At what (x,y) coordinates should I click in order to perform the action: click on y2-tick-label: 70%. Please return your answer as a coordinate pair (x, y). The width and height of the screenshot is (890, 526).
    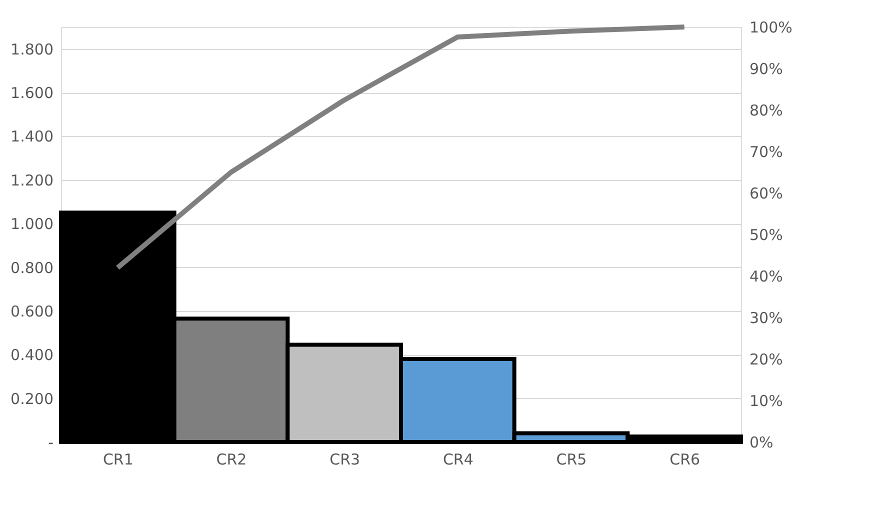
    Looking at the image, I should click on (766, 152).